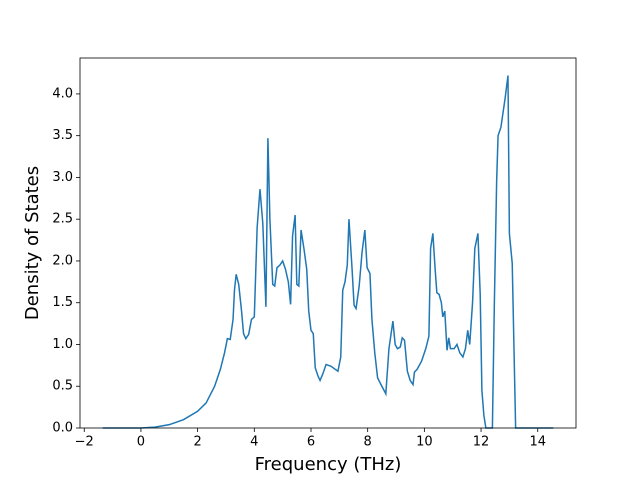 The image size is (640, 484). I want to click on x-tick-label: 10, so click(424, 442).